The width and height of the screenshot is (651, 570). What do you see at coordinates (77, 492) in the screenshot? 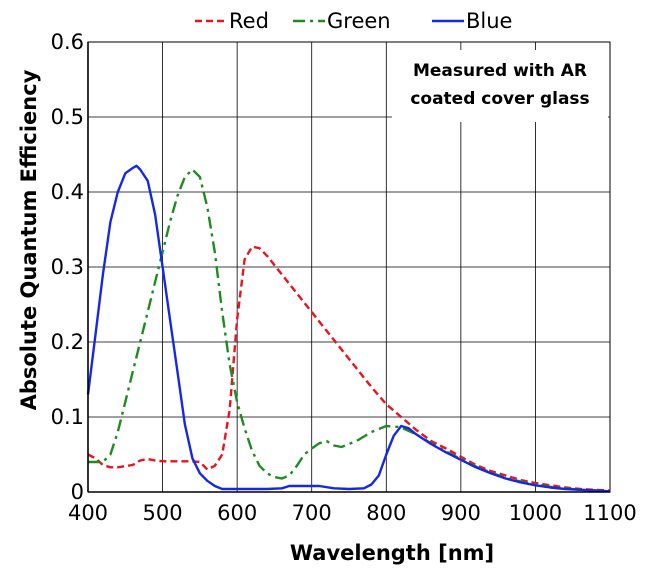
I see `y-tick-label: 0` at bounding box center [77, 492].